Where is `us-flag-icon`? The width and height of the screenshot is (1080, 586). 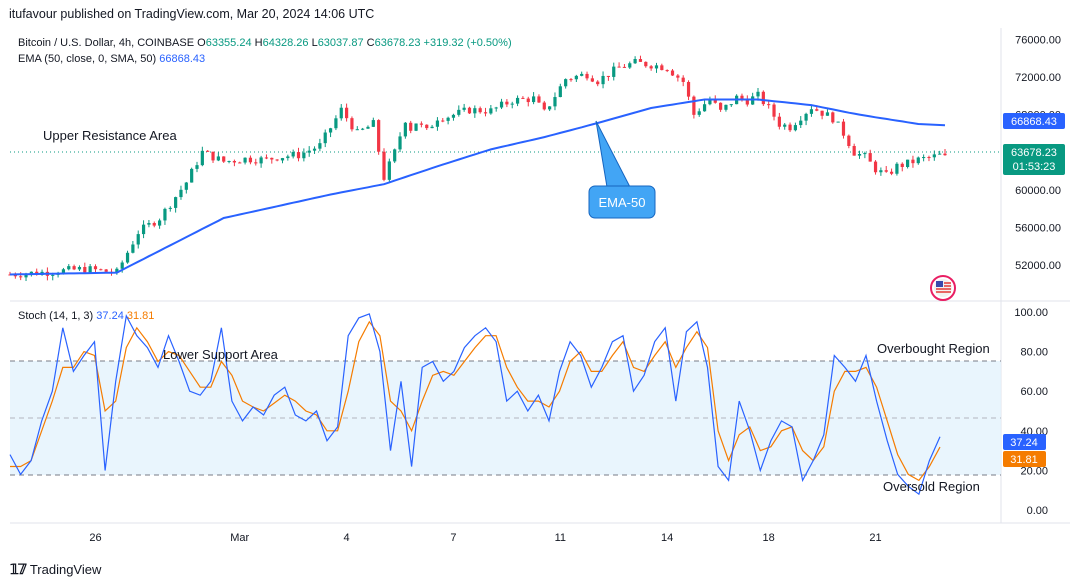
us-flag-icon is located at coordinates (943, 288).